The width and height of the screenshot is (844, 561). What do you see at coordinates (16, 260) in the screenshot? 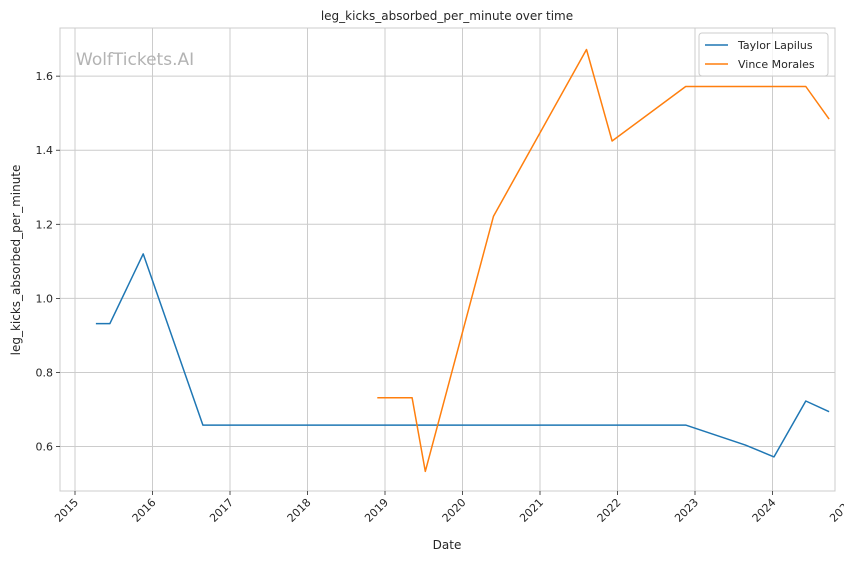
I see `y-axis-title: leg_kicks_absorbed_per_minute` at bounding box center [16, 260].